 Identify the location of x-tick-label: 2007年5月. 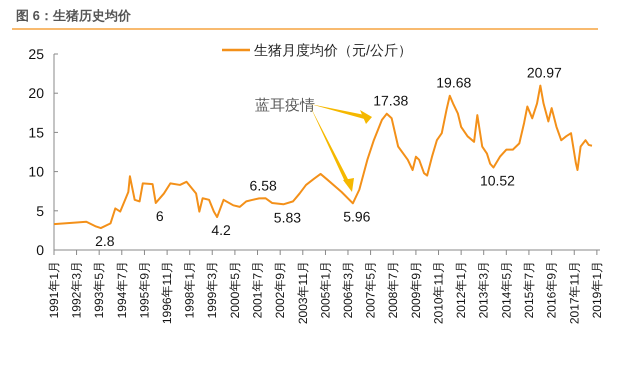
(371, 289).